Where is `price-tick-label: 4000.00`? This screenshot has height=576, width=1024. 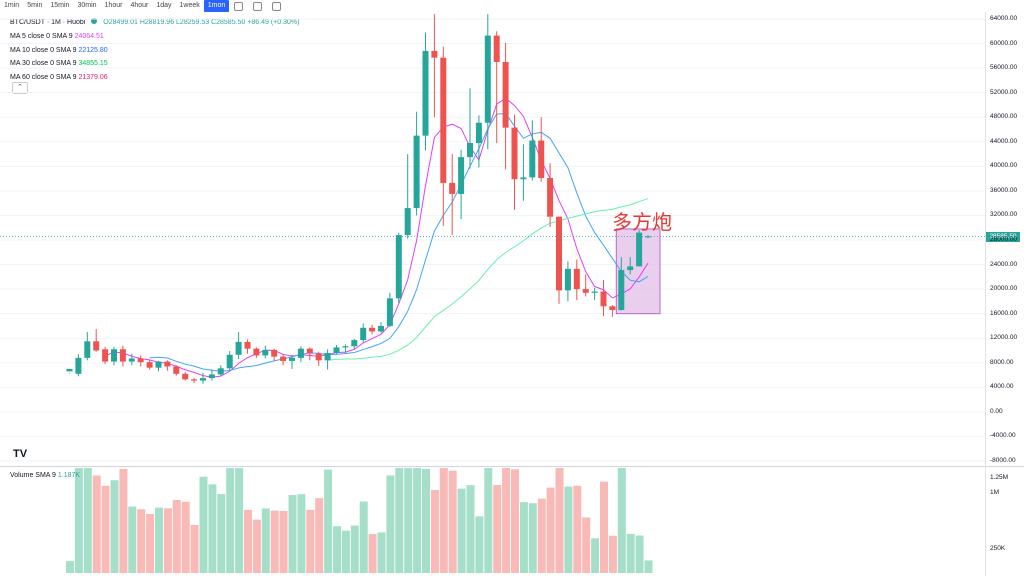 price-tick-label: 4000.00 is located at coordinates (1002, 387).